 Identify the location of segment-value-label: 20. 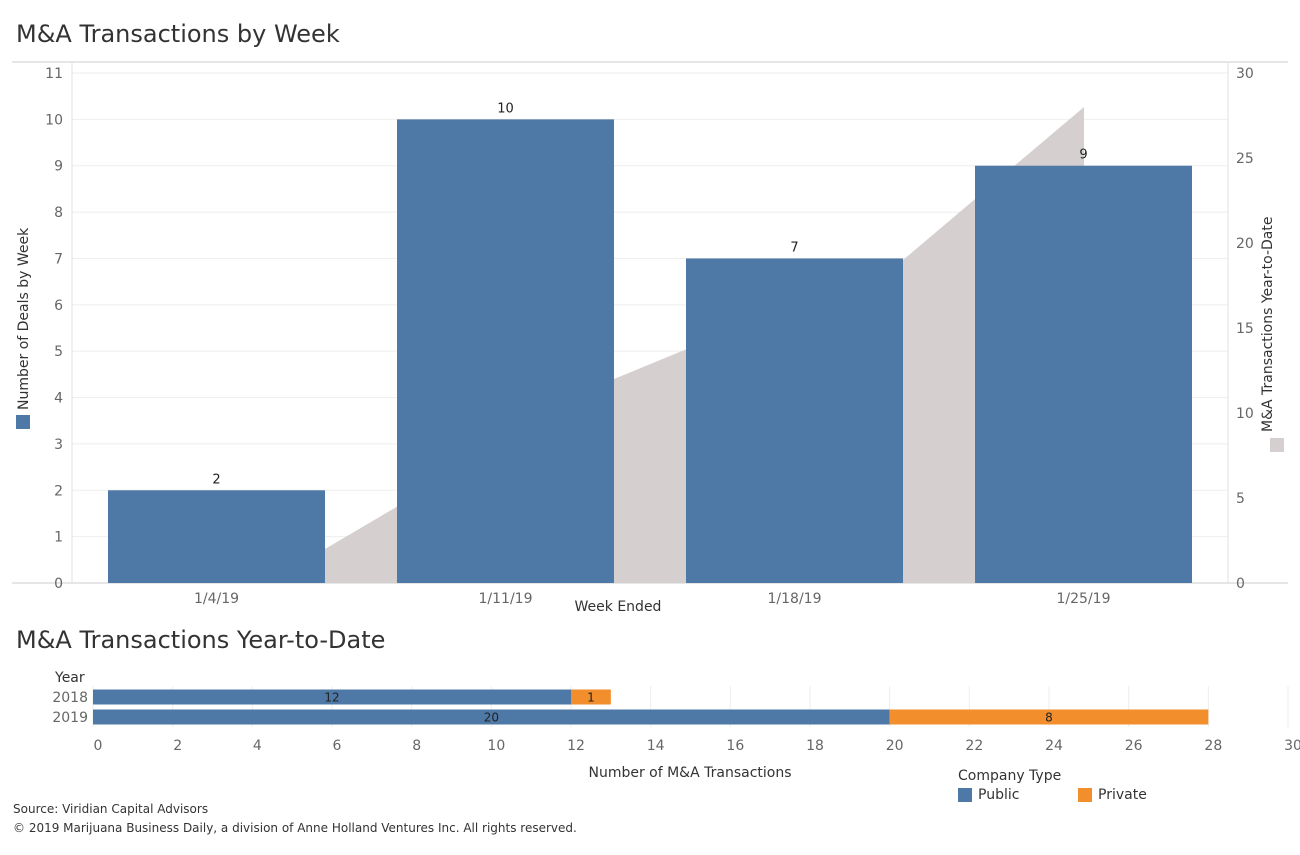
(491, 718).